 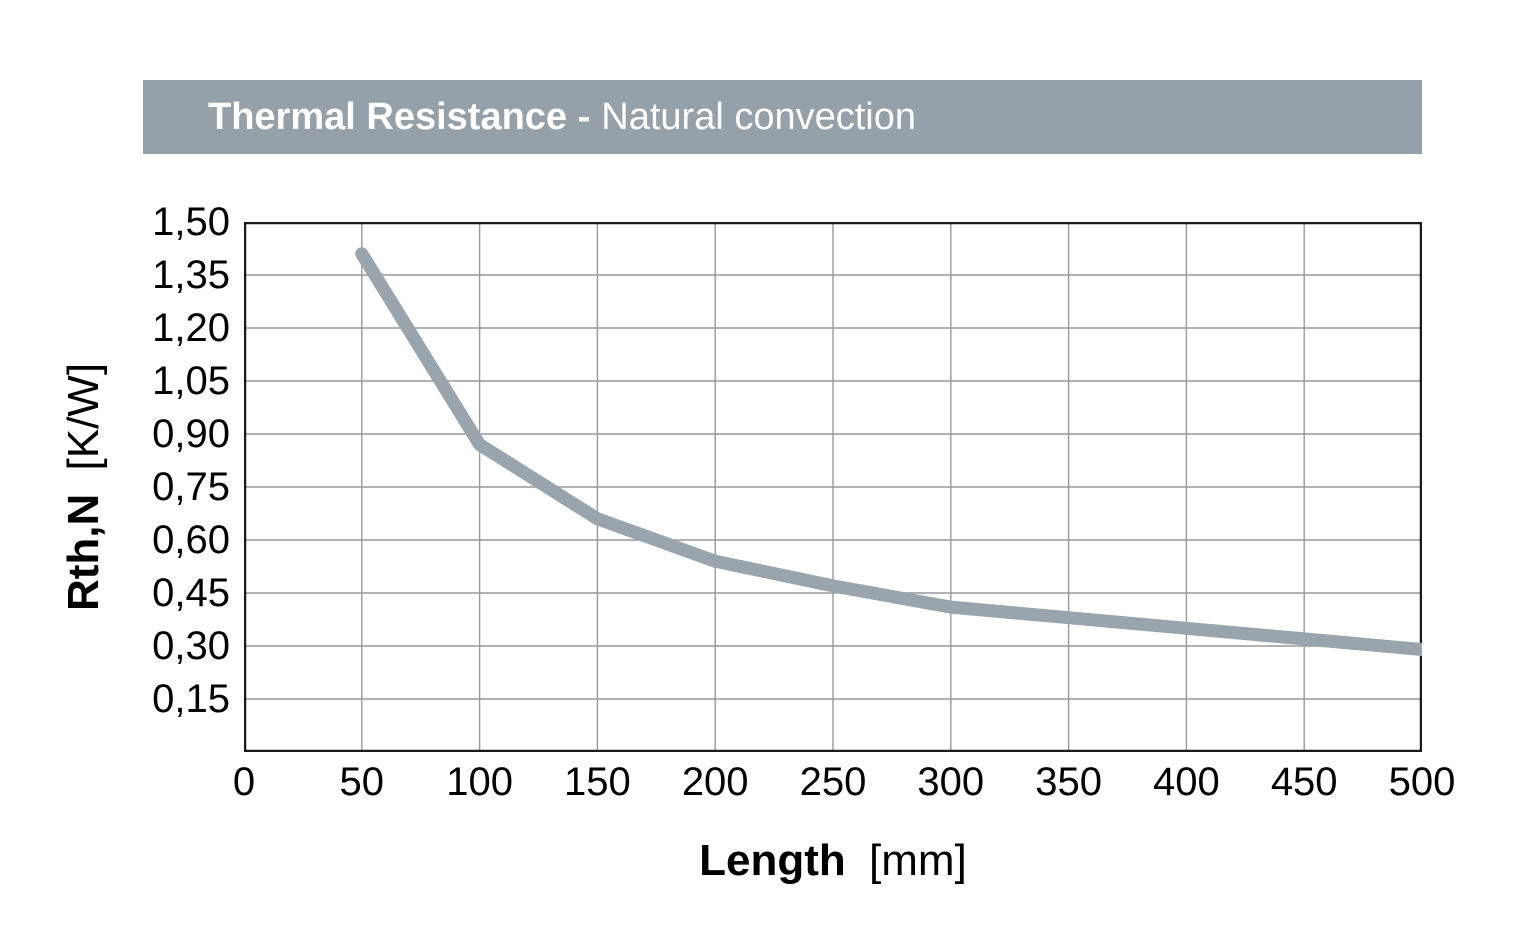 I want to click on chart-title-regular: Natural convection, so click(x=758, y=116).